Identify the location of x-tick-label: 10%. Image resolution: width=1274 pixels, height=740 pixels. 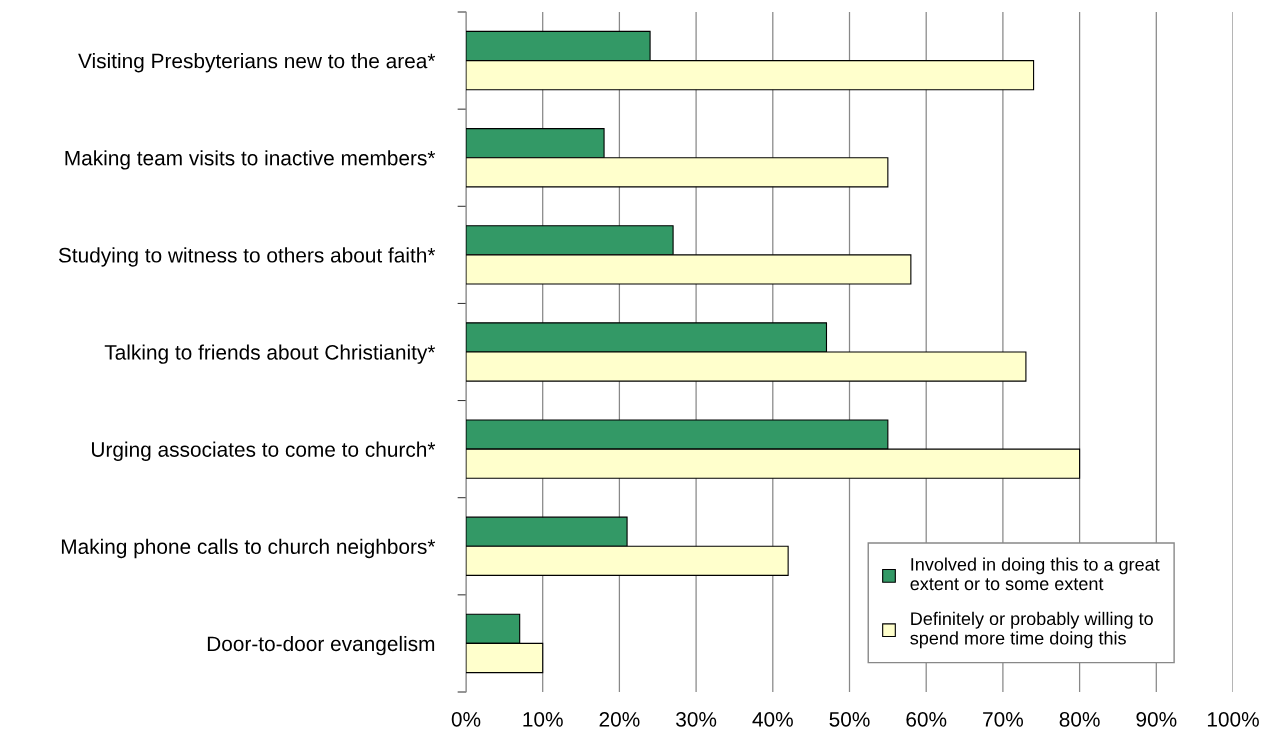
(543, 719).